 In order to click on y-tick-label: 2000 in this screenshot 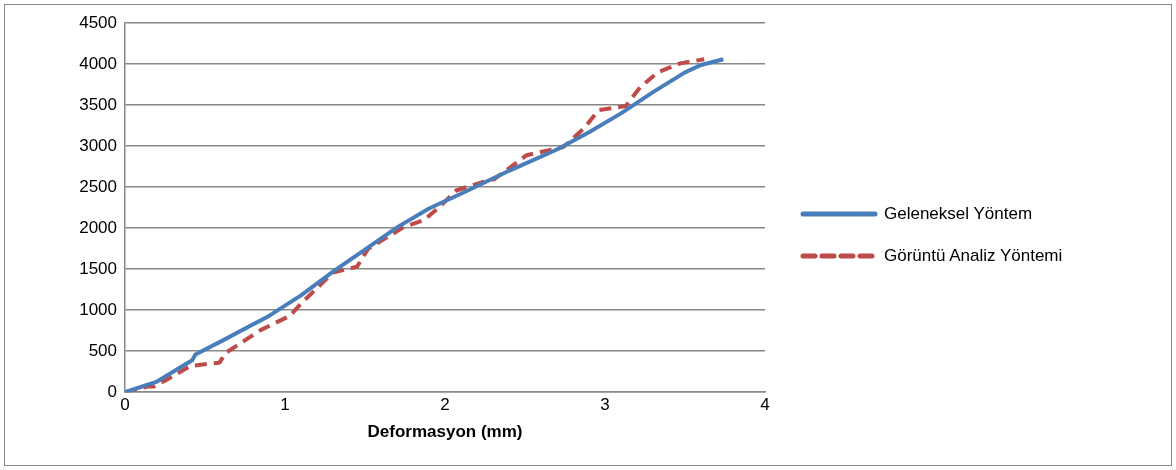, I will do `click(98, 227)`.